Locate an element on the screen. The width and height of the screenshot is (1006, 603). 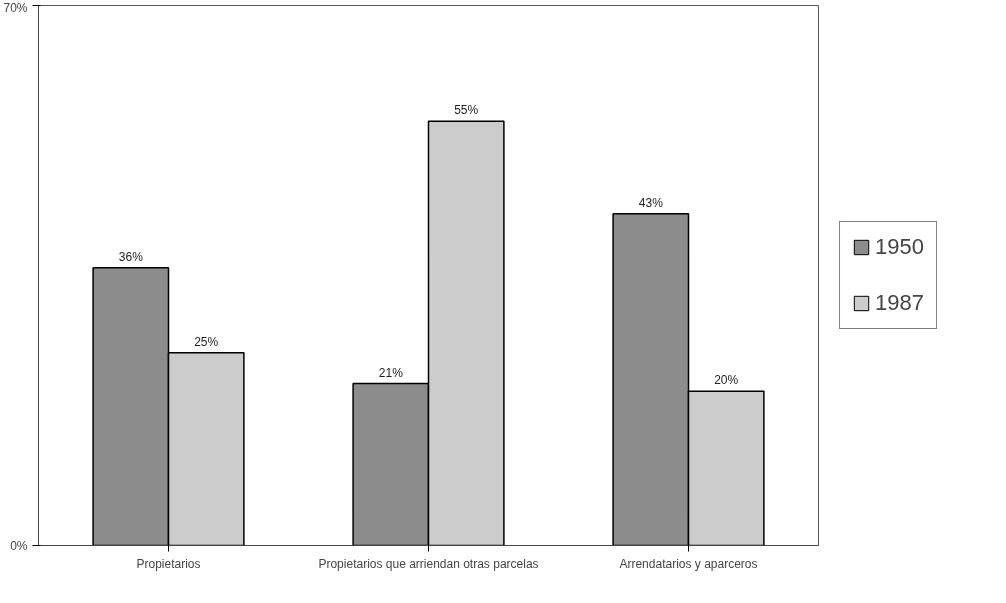
x-tick-label: Propietarios is located at coordinates (168, 563).